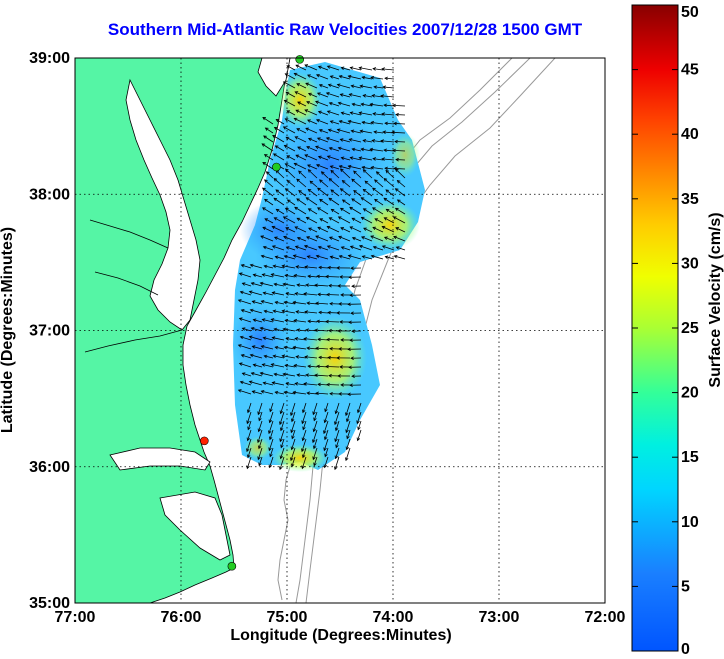 This screenshot has height=659, width=724. What do you see at coordinates (340, 635) in the screenshot?
I see `x-axis-label: Longitude (Degrees:Minutes)` at bounding box center [340, 635].